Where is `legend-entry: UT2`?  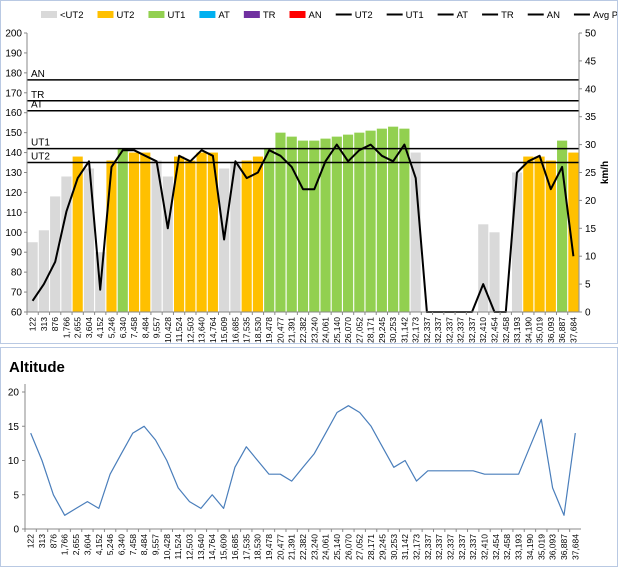
legend-entry: UT2 is located at coordinates (364, 15).